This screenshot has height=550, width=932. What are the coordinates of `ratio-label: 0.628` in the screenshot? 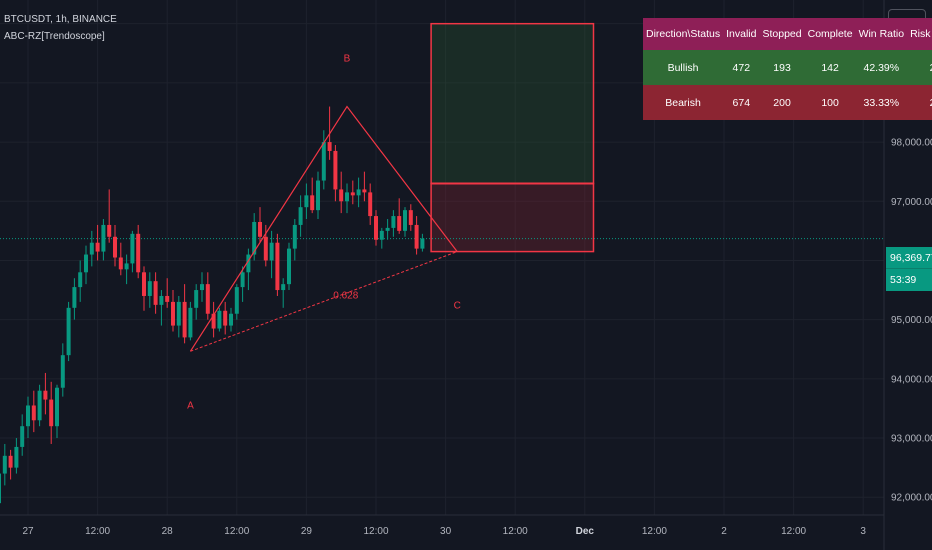 It's located at (345, 295).